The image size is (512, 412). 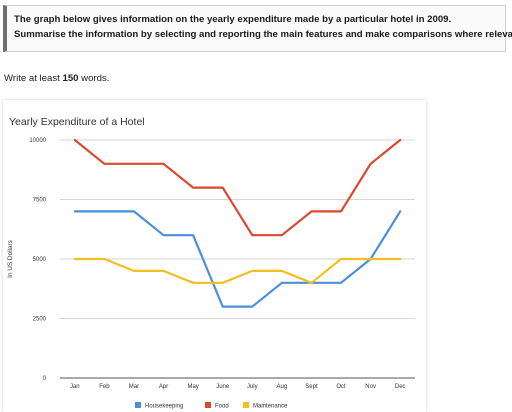 What do you see at coordinates (37, 141) in the screenshot?
I see `y-tick-label: 10000` at bounding box center [37, 141].